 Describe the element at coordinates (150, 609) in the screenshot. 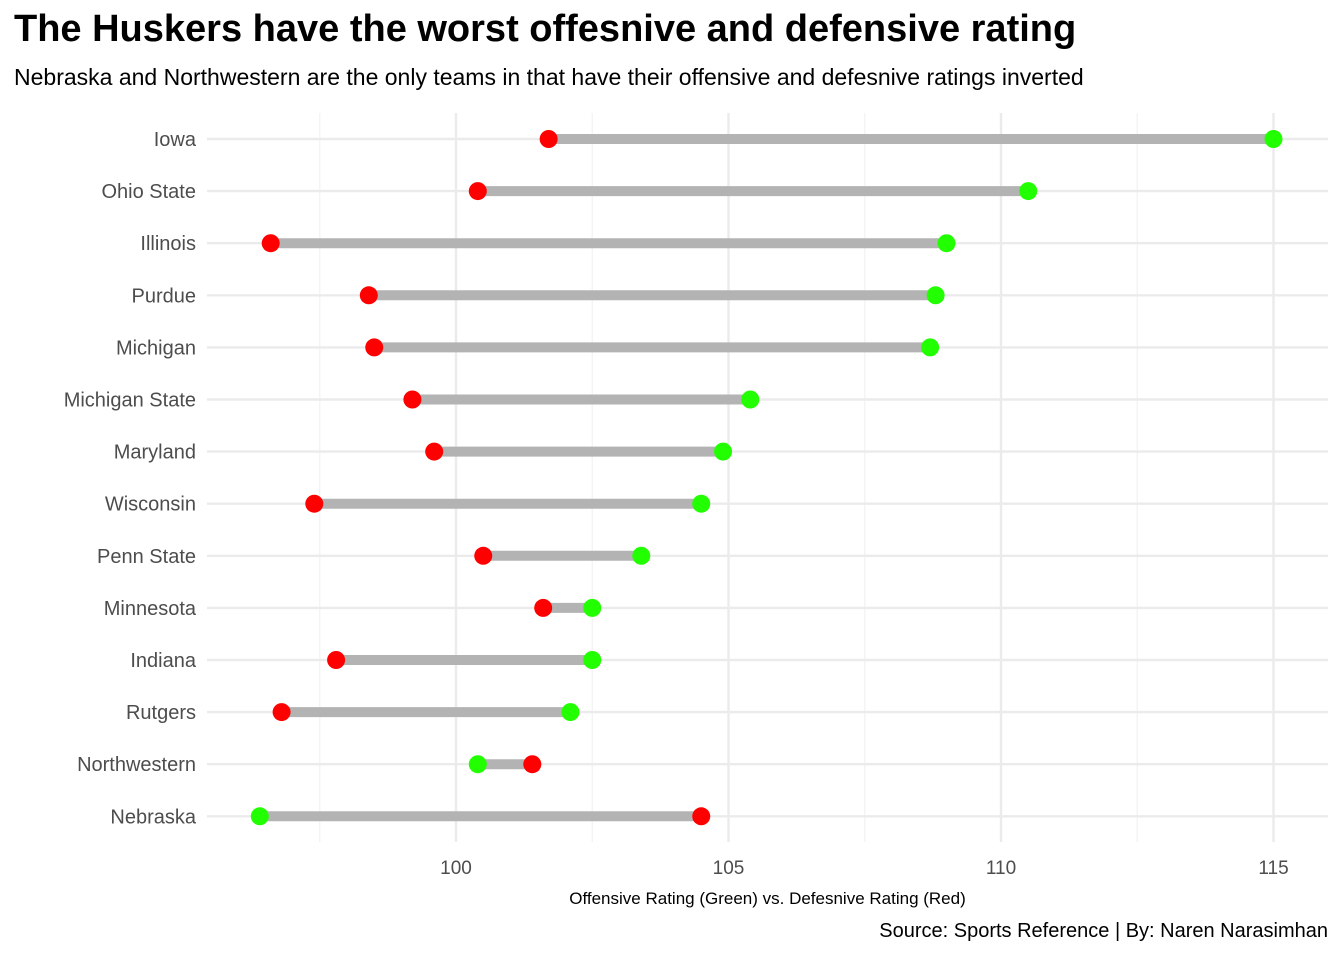

I see `y-tick-label: Minnesota` at that location.